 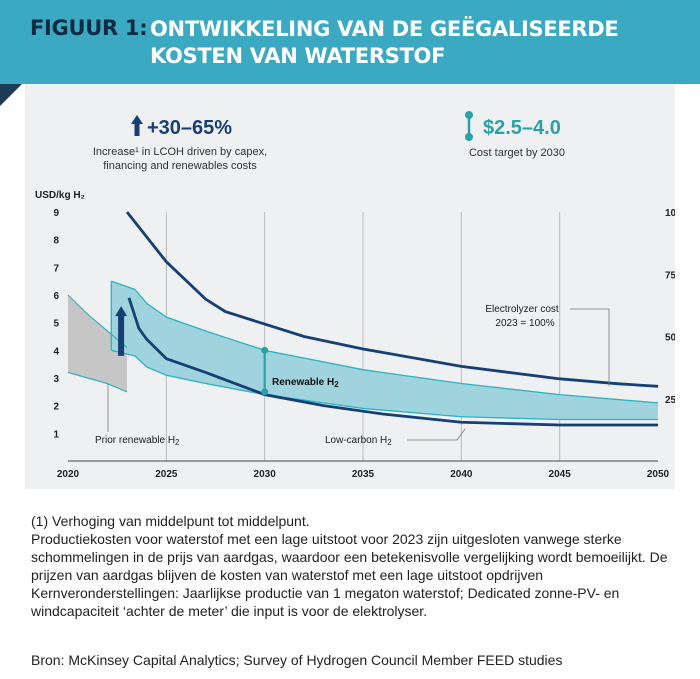 What do you see at coordinates (56, 296) in the screenshot?
I see `y-left-tick-label: 6` at bounding box center [56, 296].